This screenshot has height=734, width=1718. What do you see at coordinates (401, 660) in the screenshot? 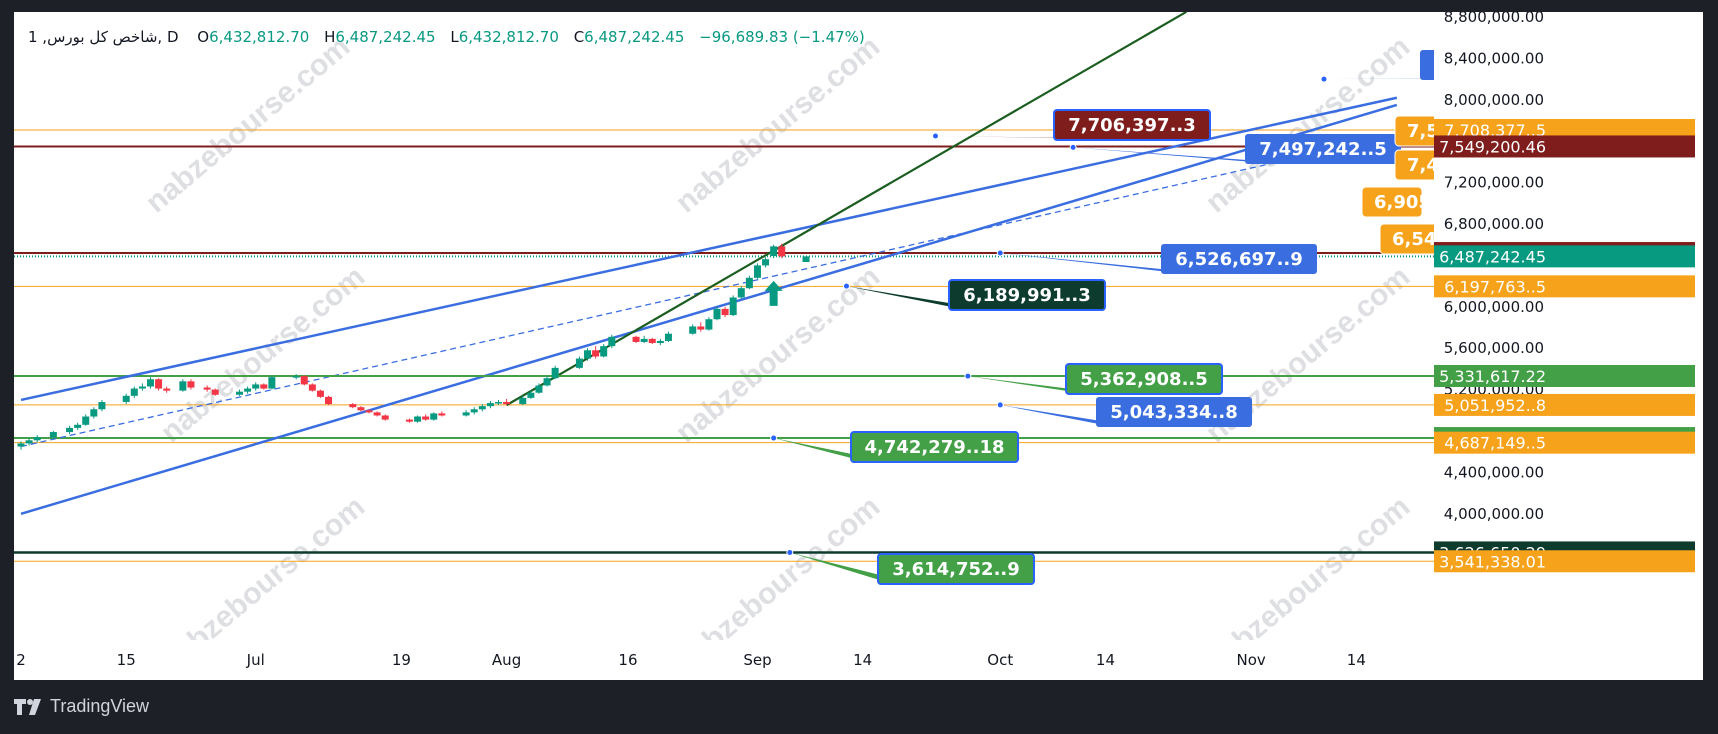
I see `x-tick-label: 19` at bounding box center [401, 660].